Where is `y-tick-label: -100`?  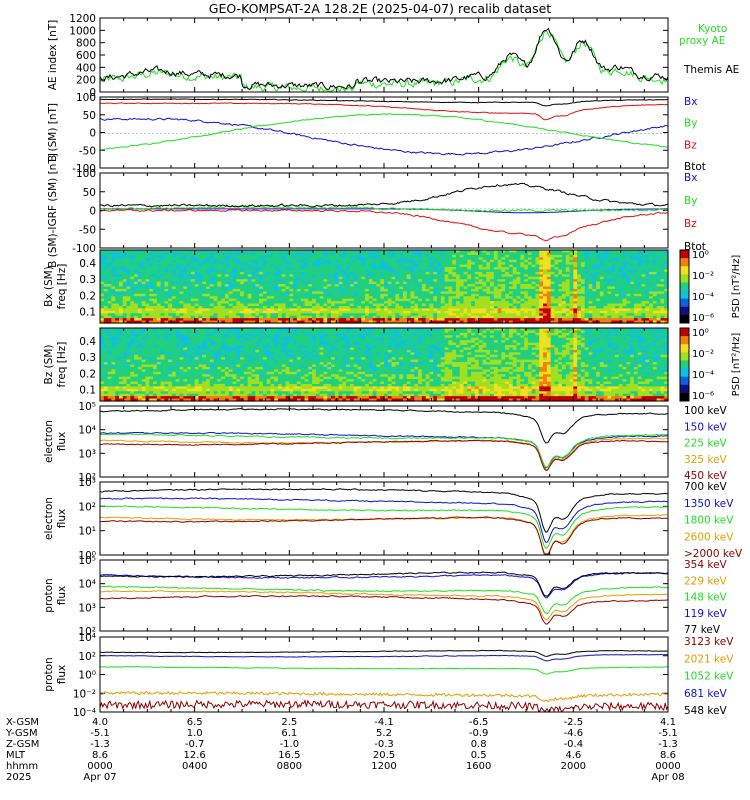 y-tick-label: -100 is located at coordinates (84, 249).